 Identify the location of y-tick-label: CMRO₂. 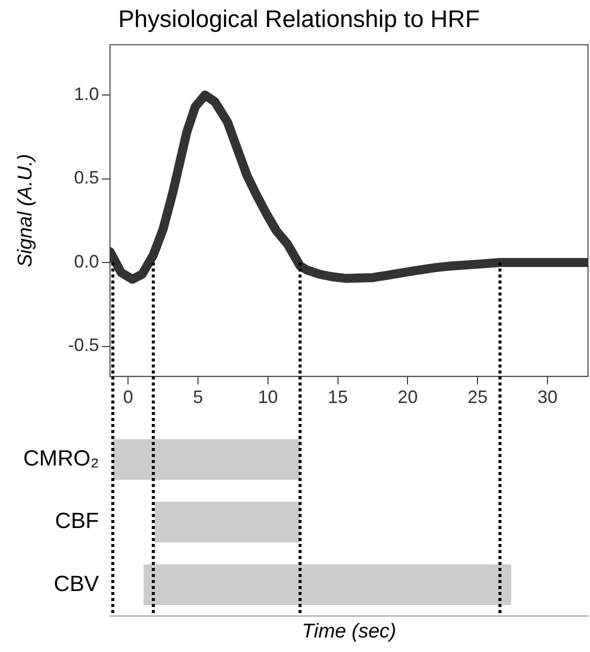
(61, 458).